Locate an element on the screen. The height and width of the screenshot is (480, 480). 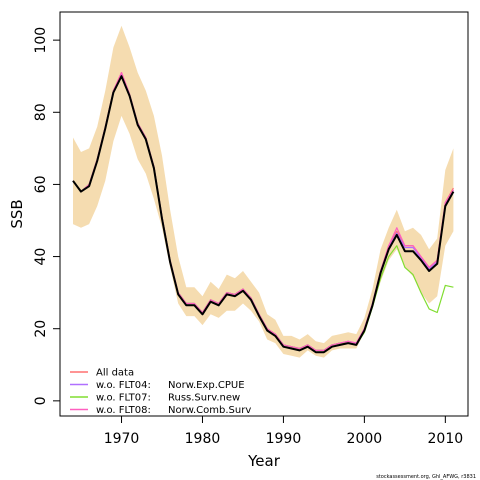
footer-note: stockassessment.org, Ghl_AFWG, r3831 is located at coordinates (426, 477).